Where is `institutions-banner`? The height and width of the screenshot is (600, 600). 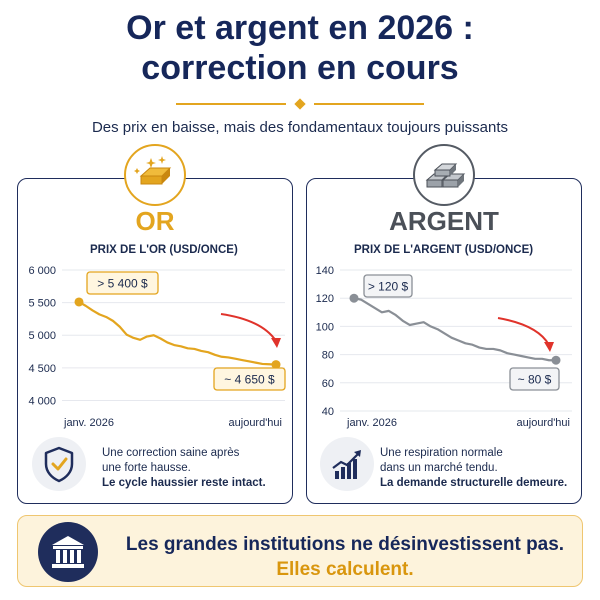
institutions-banner is located at coordinates (300, 551).